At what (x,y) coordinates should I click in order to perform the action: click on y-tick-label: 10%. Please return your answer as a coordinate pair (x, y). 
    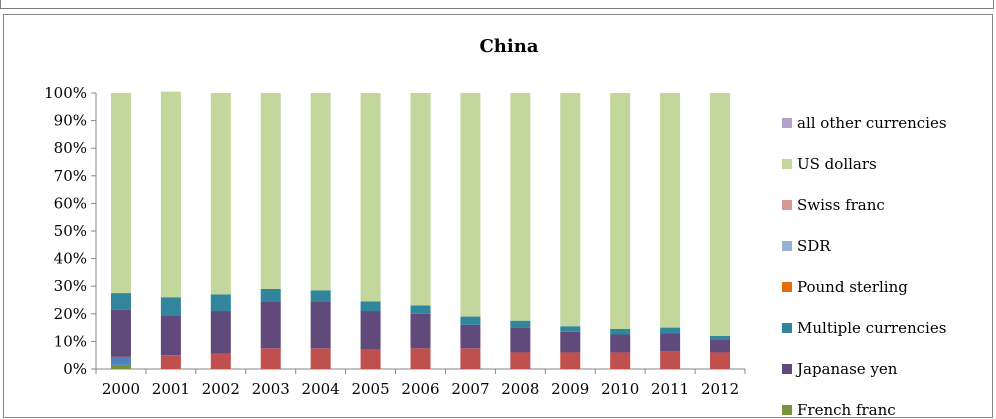
    Looking at the image, I should click on (70, 341).